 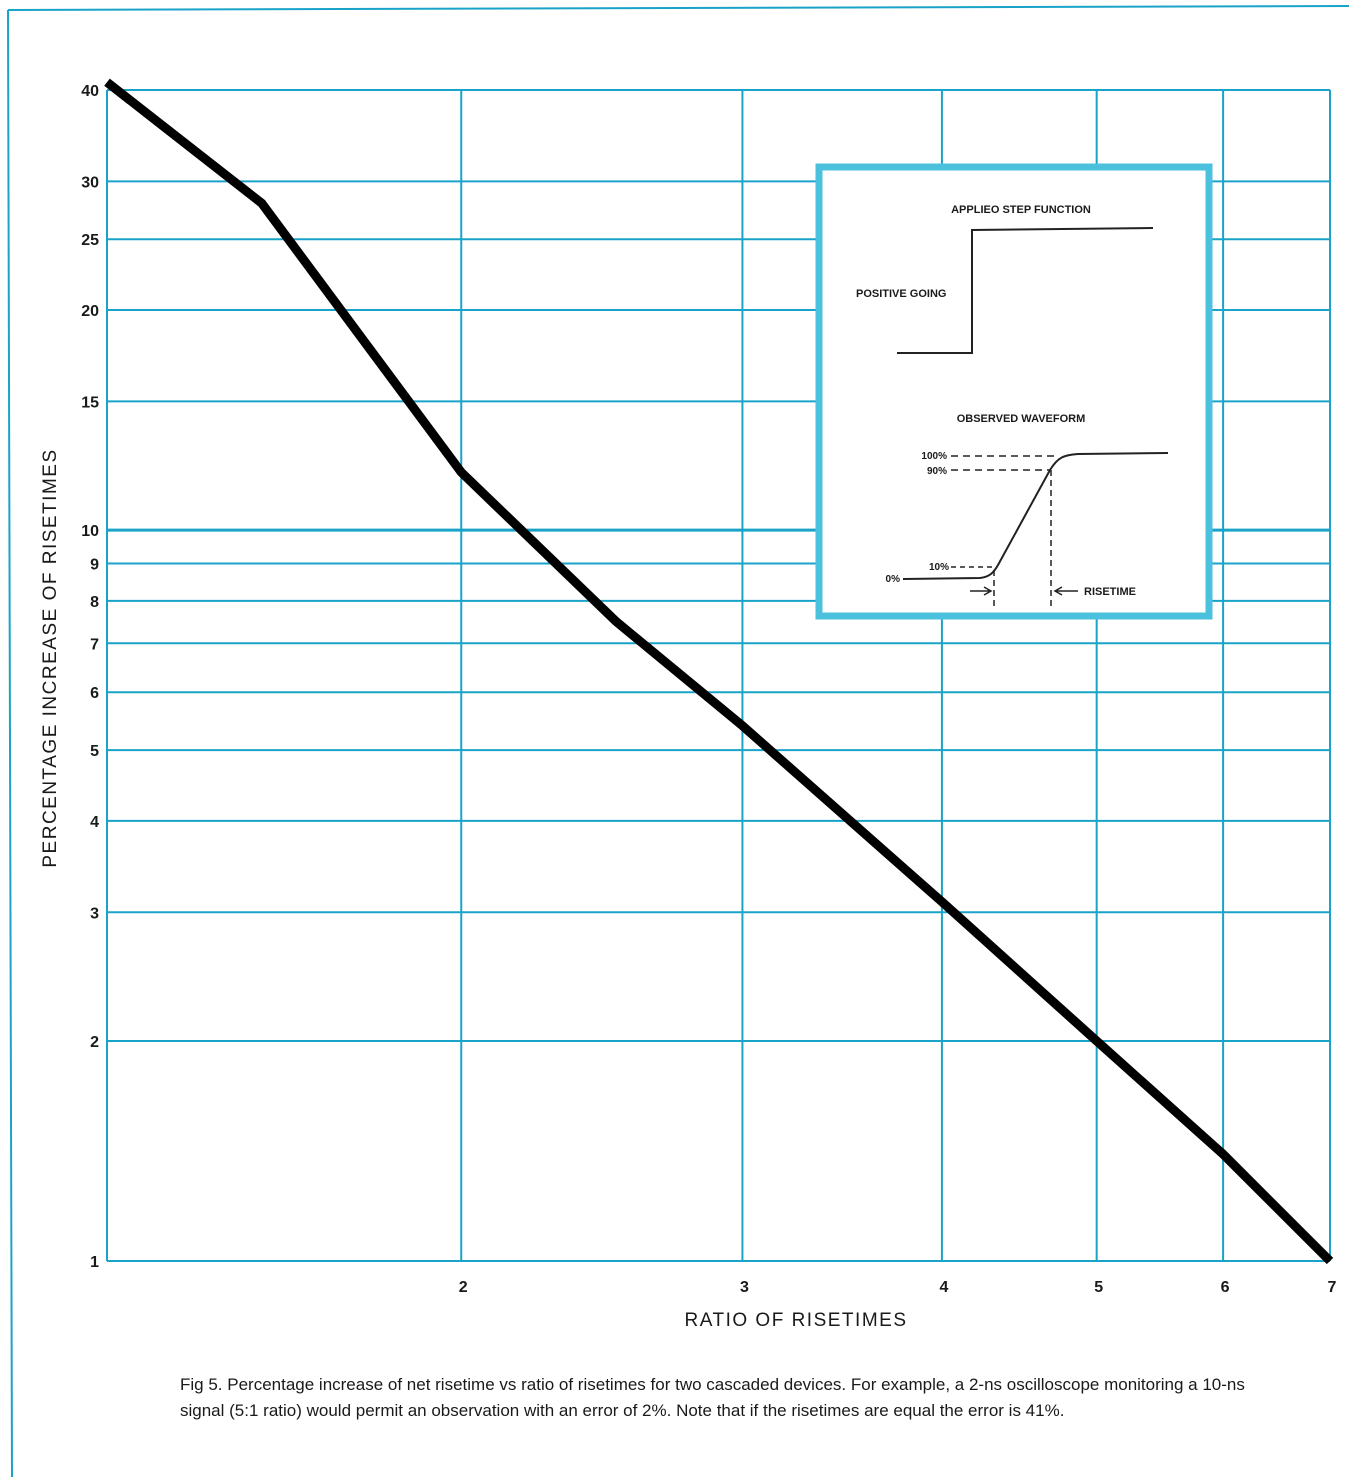 What do you see at coordinates (1035, 516) in the screenshot?
I see `observed-waveform-trace` at bounding box center [1035, 516].